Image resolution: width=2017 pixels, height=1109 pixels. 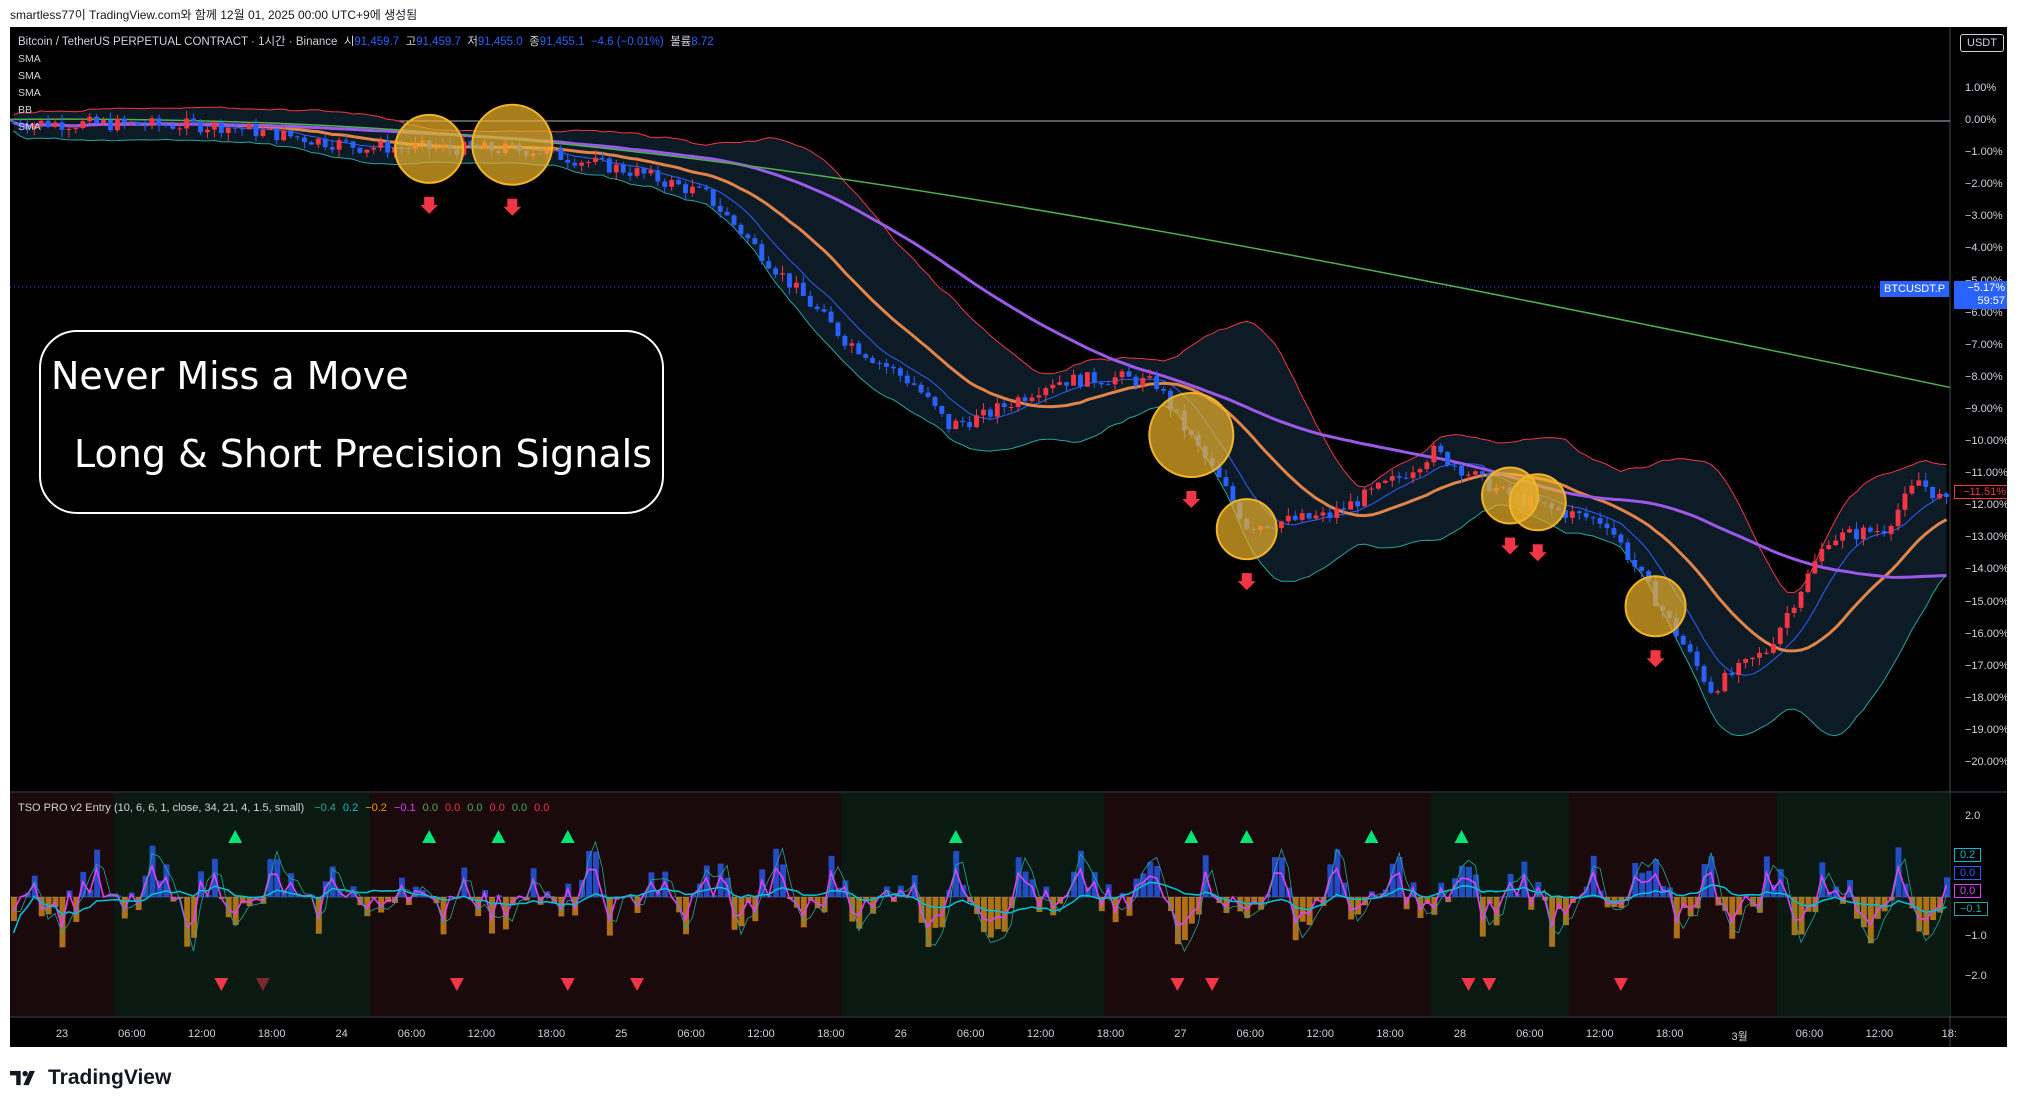 I want to click on indicator-sma-3: SMA, so click(x=29, y=93).